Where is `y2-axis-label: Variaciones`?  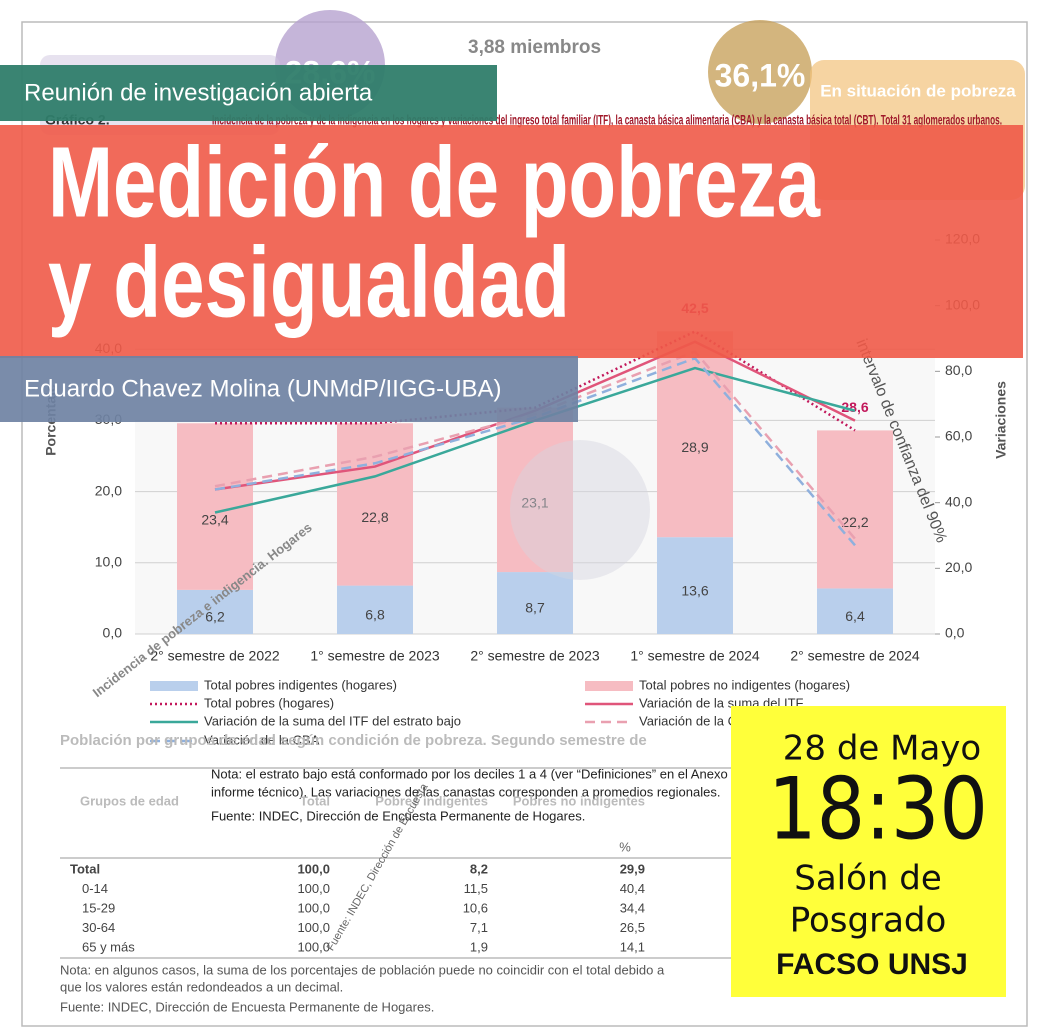
y2-axis-label: Variaciones is located at coordinates (1001, 420).